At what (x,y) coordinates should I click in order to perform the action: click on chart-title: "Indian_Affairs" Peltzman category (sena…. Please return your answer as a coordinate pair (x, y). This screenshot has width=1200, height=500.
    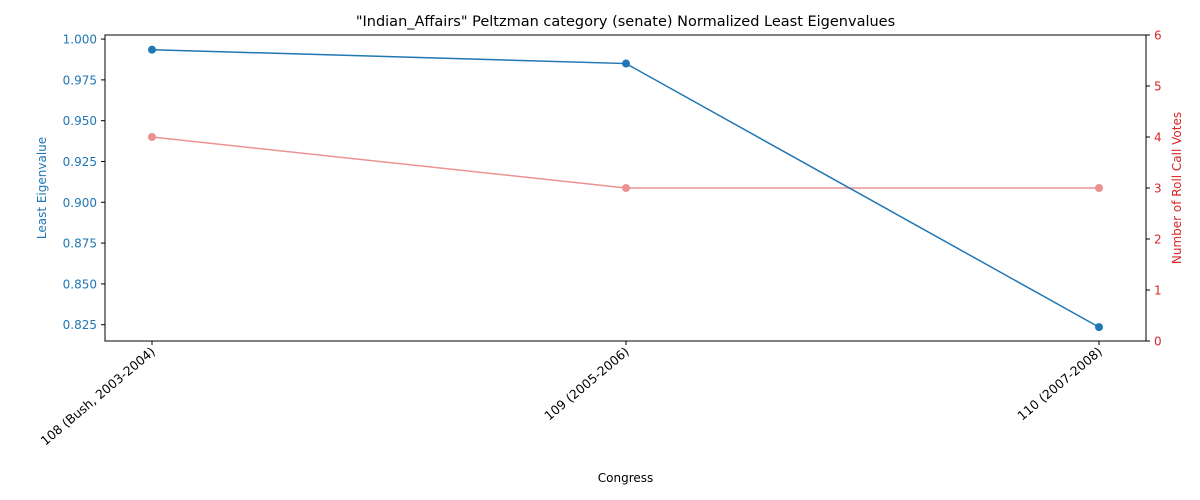
    Looking at the image, I should click on (625, 22).